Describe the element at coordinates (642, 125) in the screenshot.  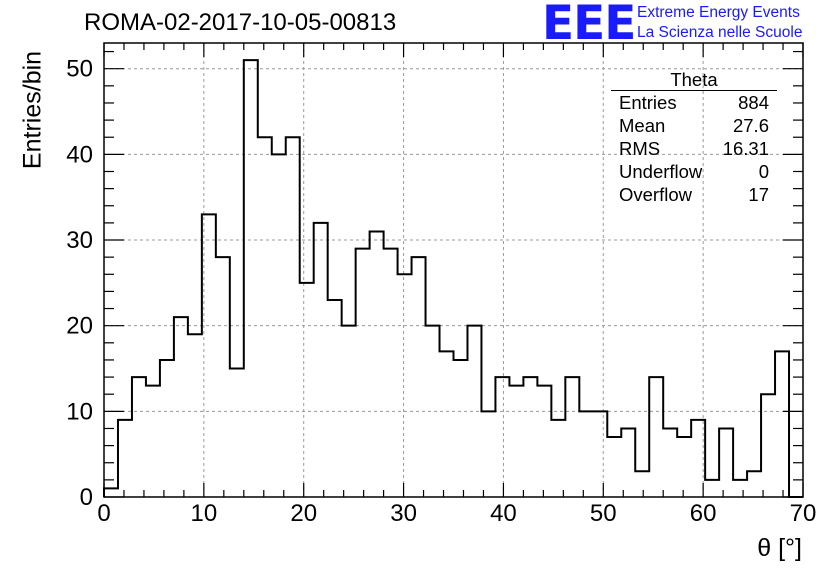
I see `stats-label: Mean` at that location.